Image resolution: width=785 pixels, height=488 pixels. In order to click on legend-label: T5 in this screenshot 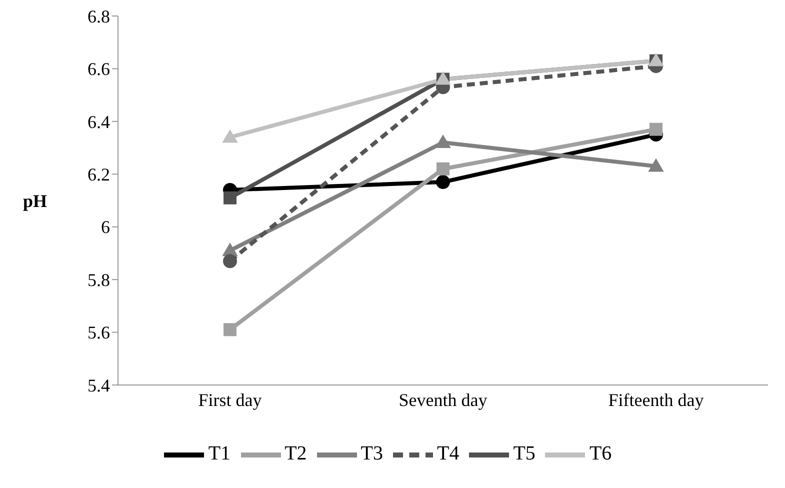, I will do `click(524, 453)`.